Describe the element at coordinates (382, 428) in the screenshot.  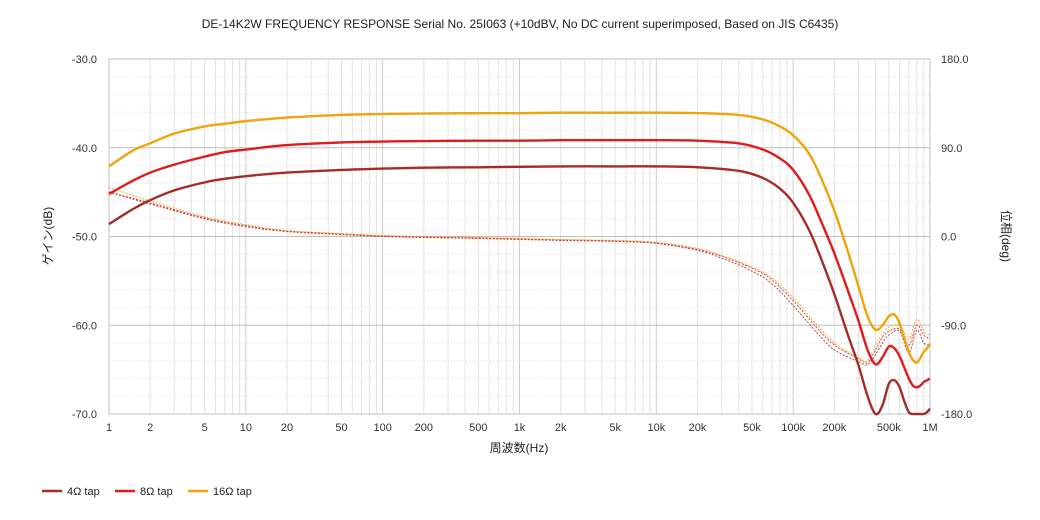
I see `x-tick-label: 100` at that location.